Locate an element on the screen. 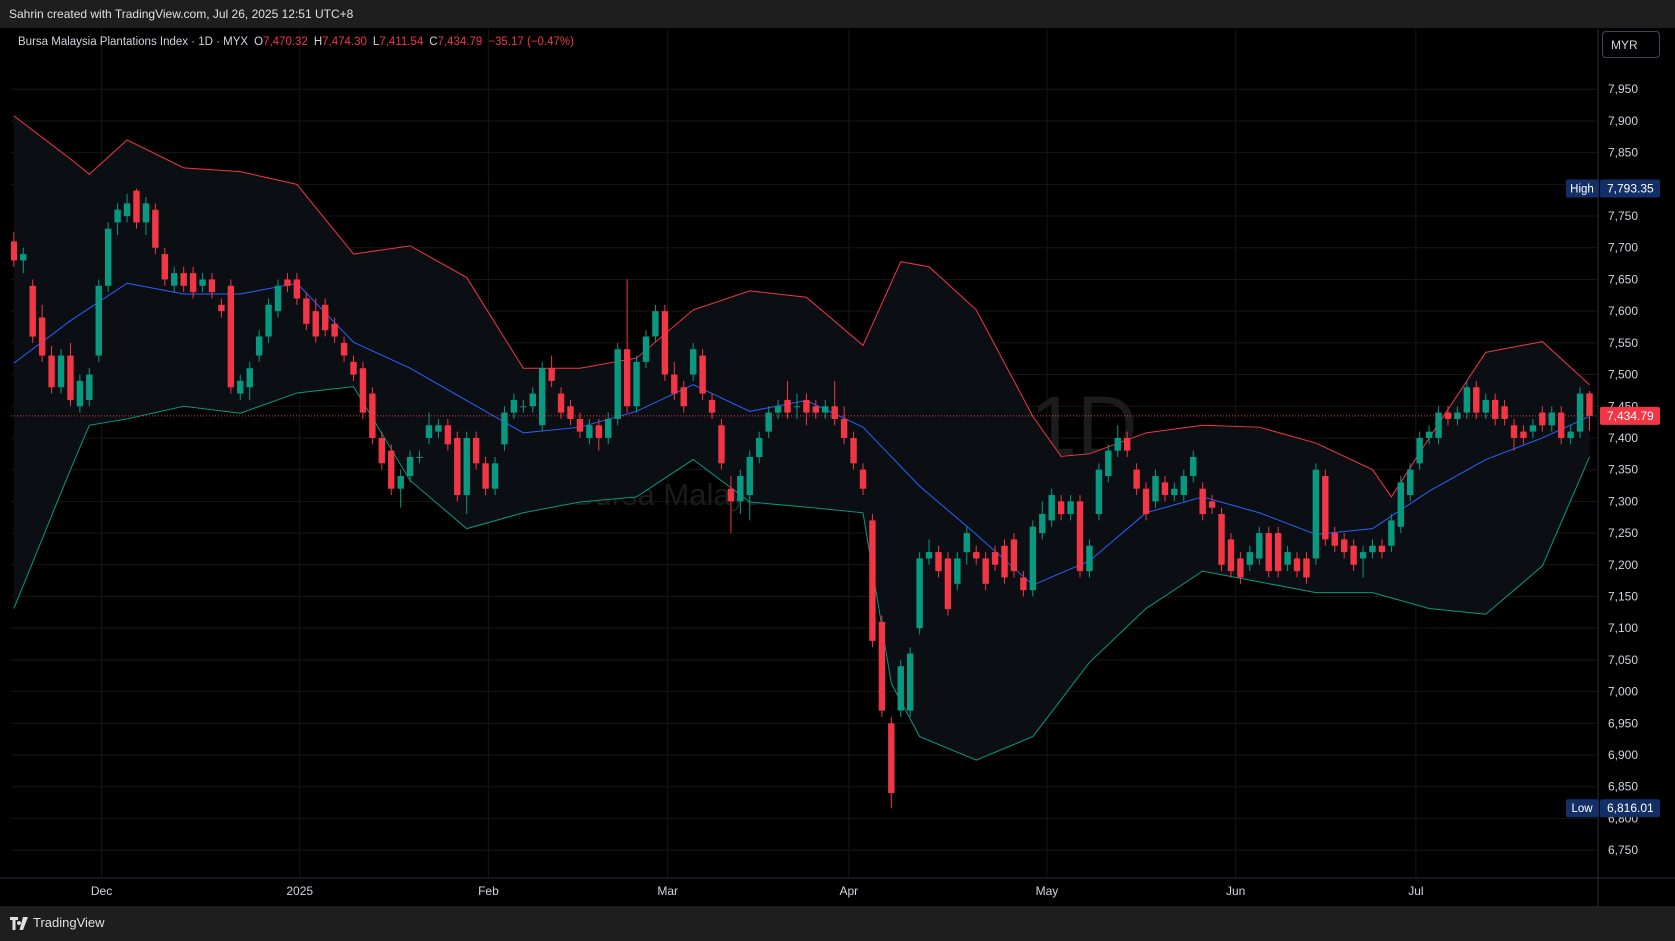  y-tick-label: 6,750 is located at coordinates (1623, 850).